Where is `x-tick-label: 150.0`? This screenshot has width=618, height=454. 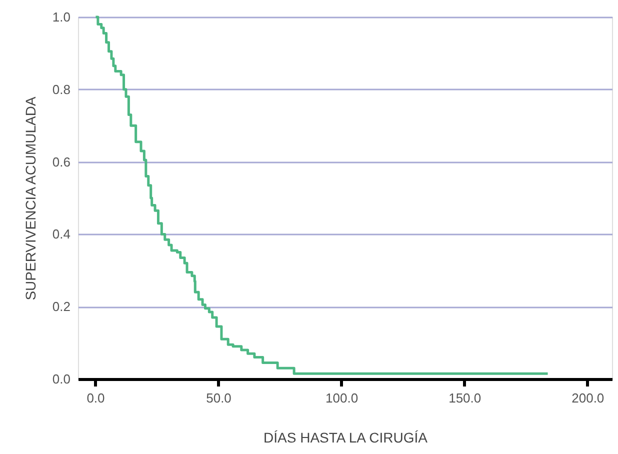
x-tick-label: 150.0 is located at coordinates (465, 398).